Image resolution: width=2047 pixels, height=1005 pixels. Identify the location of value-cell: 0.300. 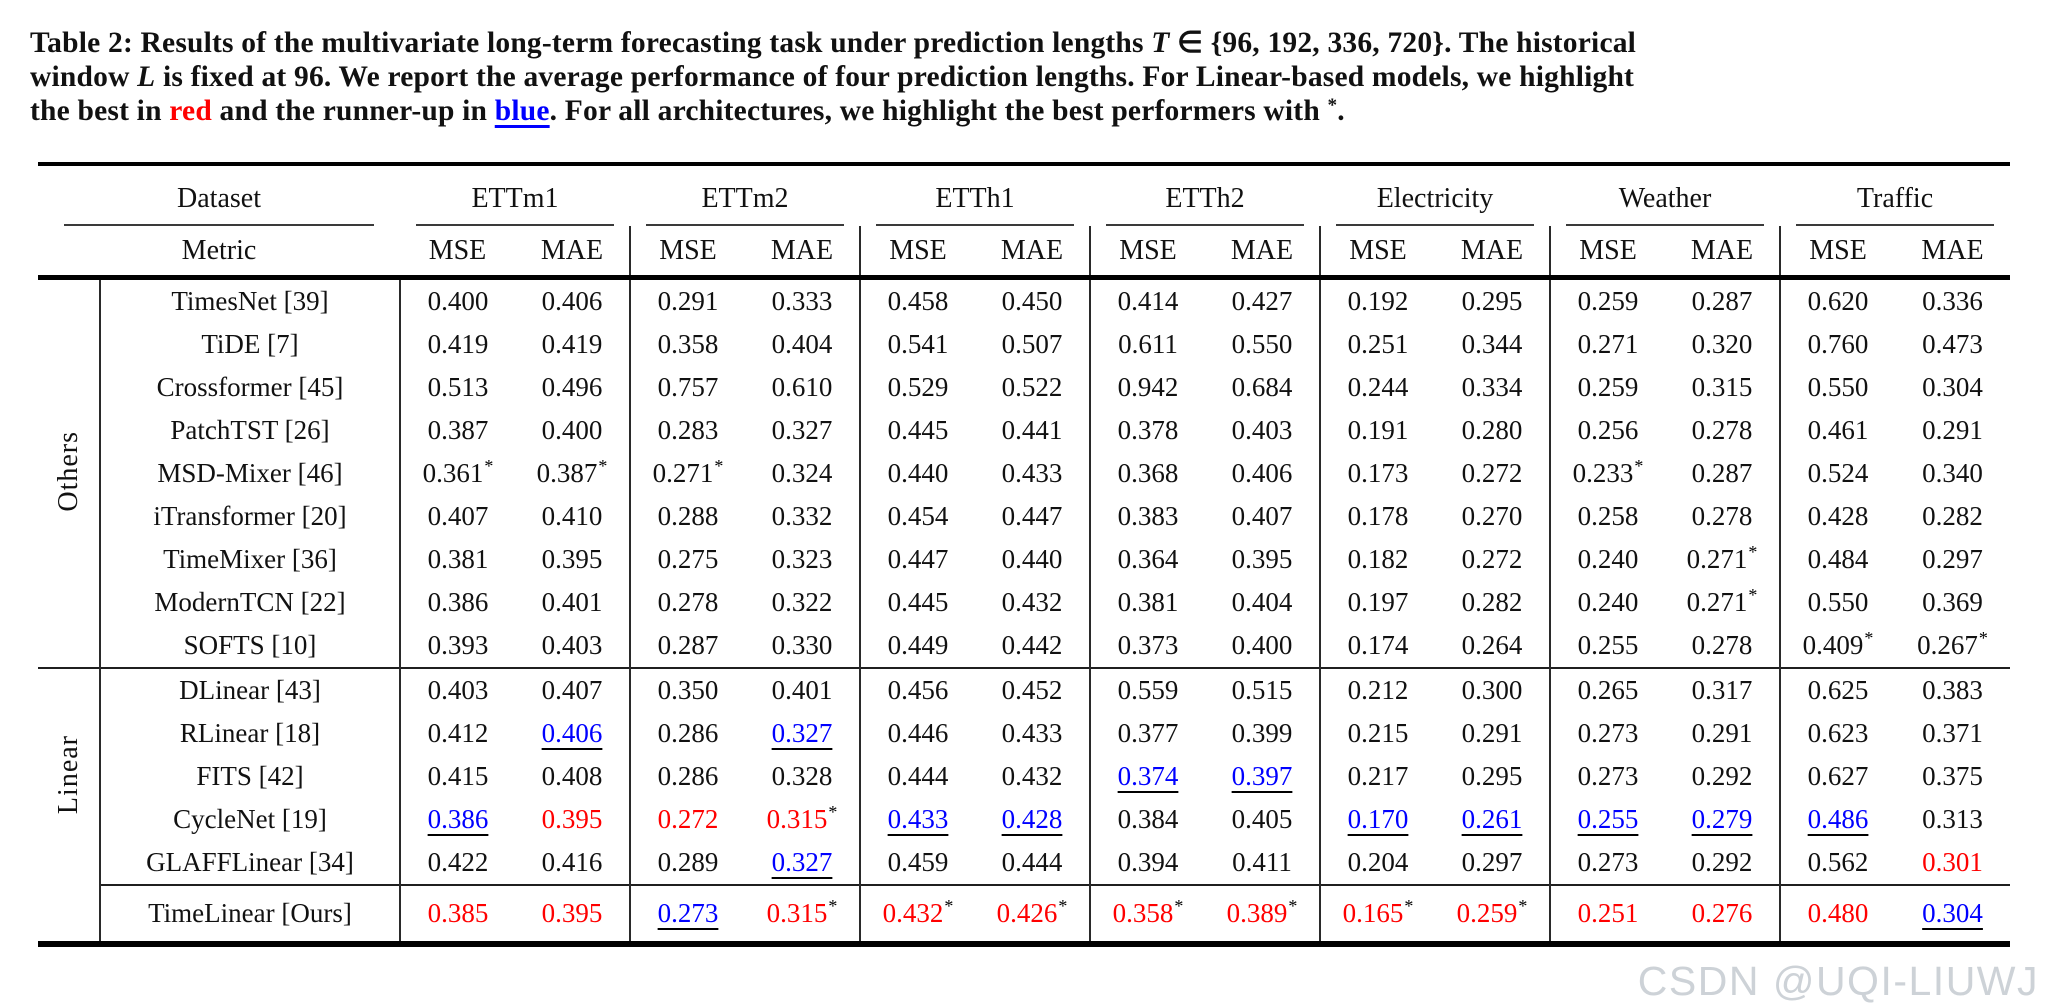
(1493, 689).